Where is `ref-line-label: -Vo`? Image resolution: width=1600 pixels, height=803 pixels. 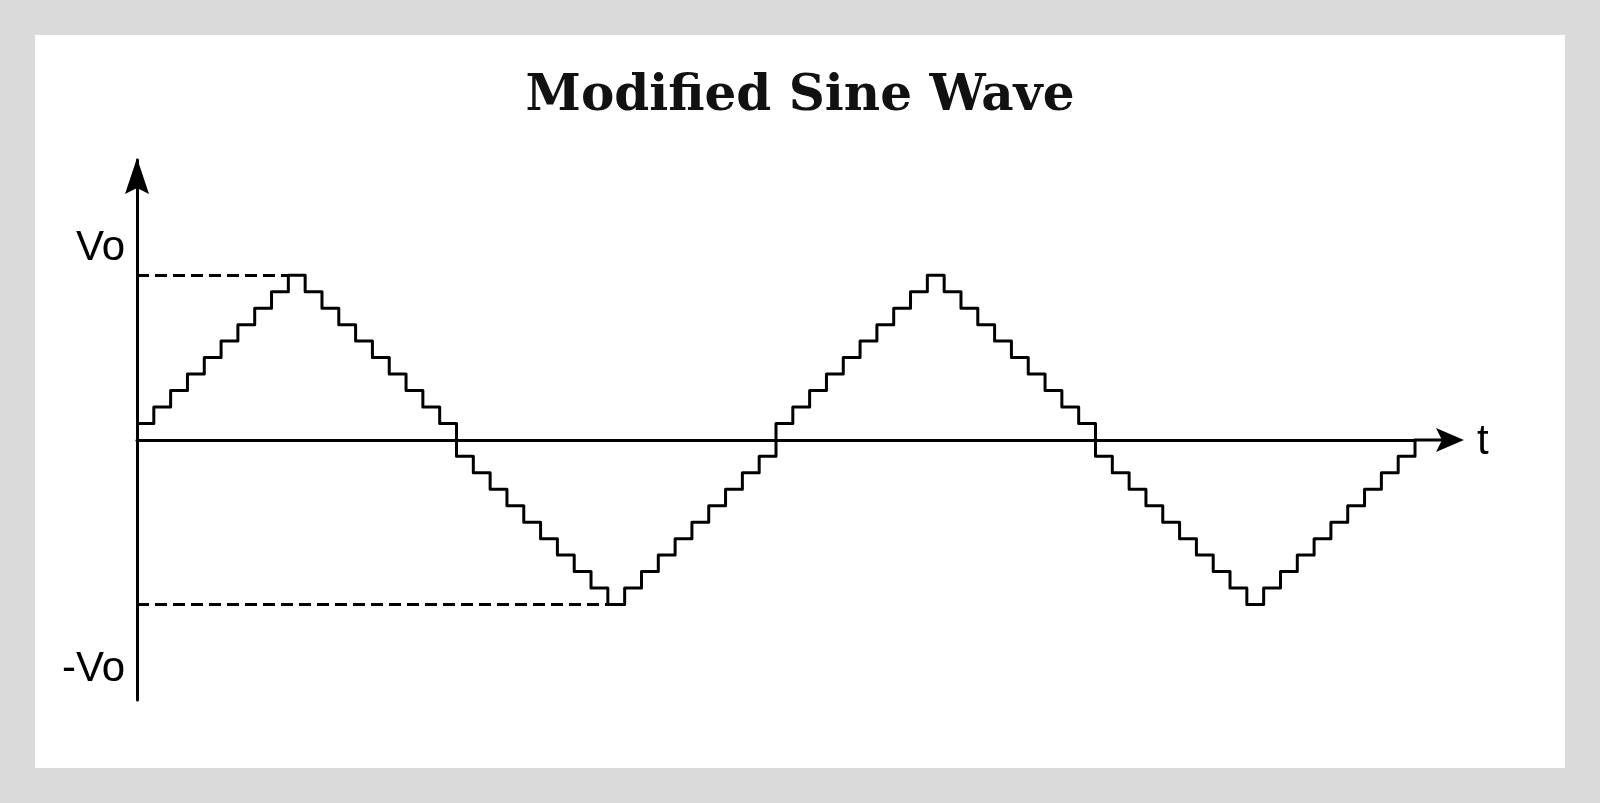 ref-line-label: -Vo is located at coordinates (93, 667).